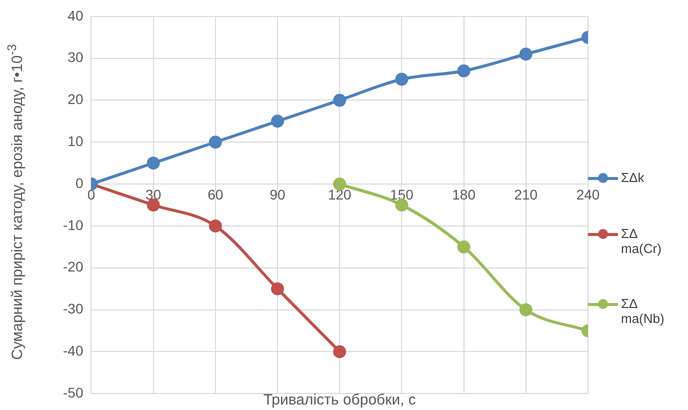 The width and height of the screenshot is (688, 410). What do you see at coordinates (340, 194) in the screenshot?
I see `x-tick-label: 120` at bounding box center [340, 194].